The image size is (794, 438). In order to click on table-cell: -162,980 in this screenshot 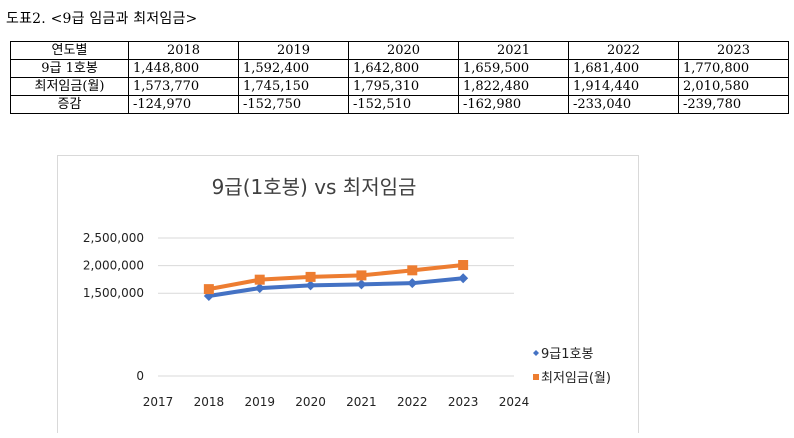, I will do `click(513, 104)`.